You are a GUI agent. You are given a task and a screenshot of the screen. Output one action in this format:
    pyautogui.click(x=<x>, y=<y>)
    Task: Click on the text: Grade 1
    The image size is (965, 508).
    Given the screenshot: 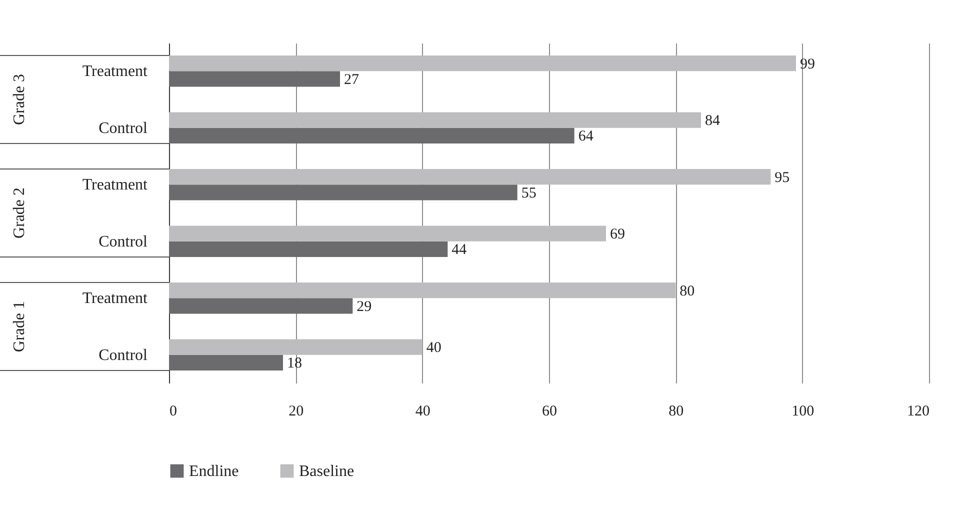 What is the action you would take?
    pyautogui.click(x=19, y=326)
    